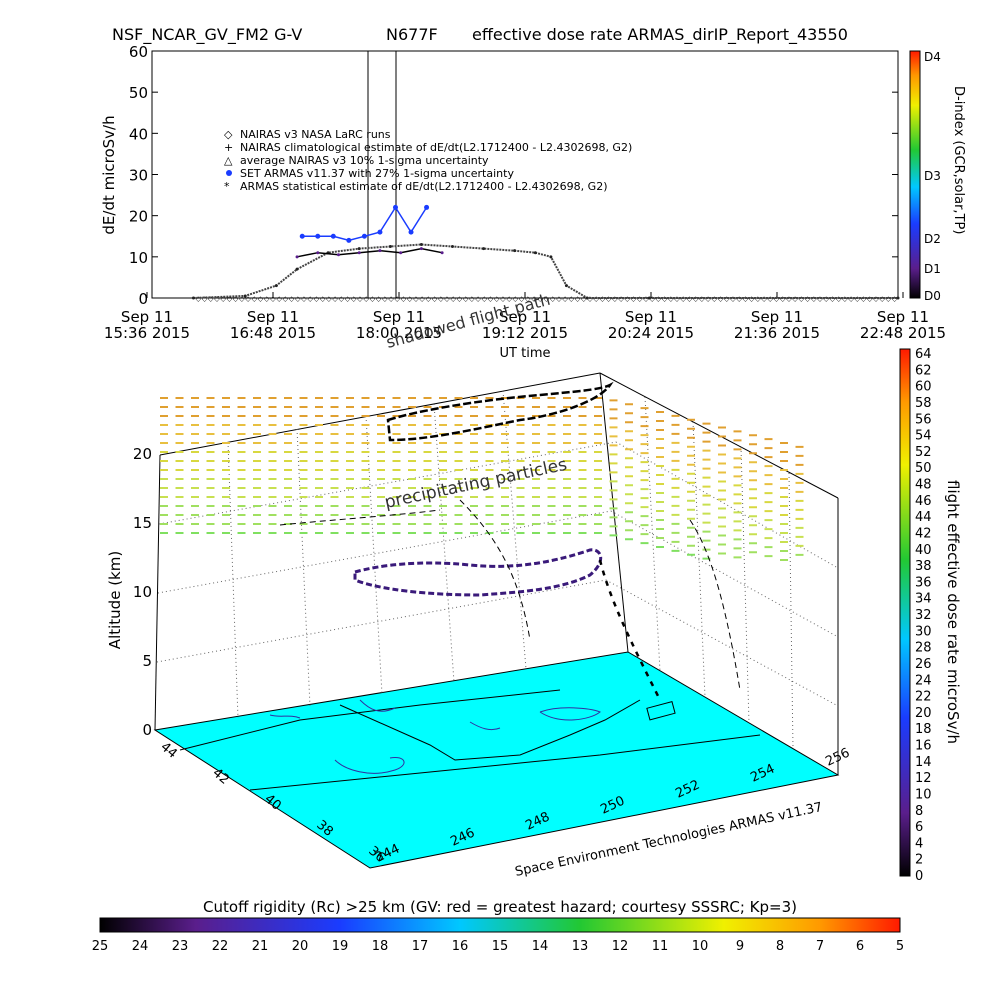  I want to click on y-tick-label: 40, so click(138, 134).